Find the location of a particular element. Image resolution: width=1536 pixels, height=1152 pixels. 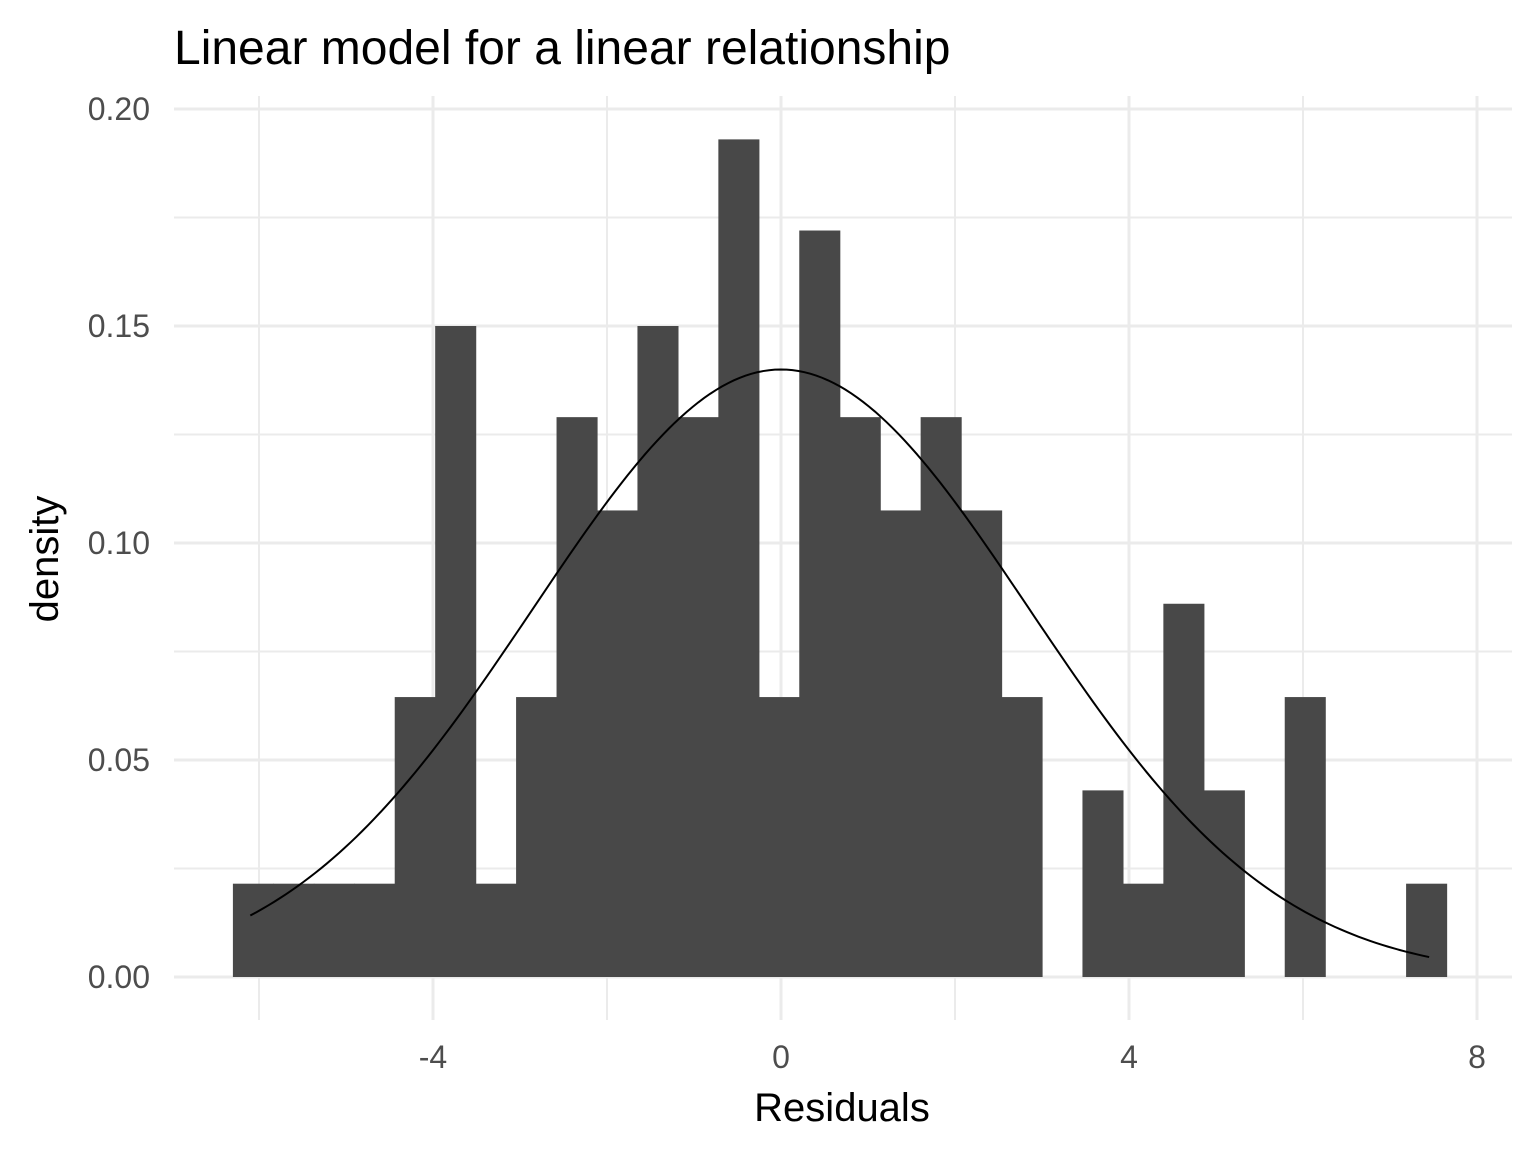

y-tick-label: 0.15 is located at coordinates (119, 326).